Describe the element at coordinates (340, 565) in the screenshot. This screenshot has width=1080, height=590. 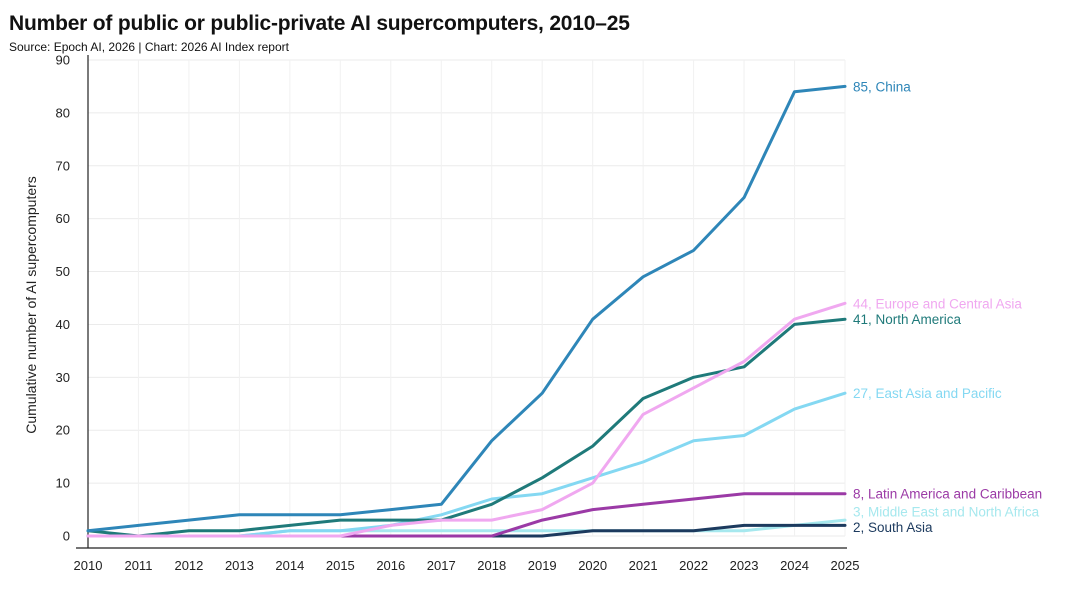
I see `x-tick-label: 2015` at that location.